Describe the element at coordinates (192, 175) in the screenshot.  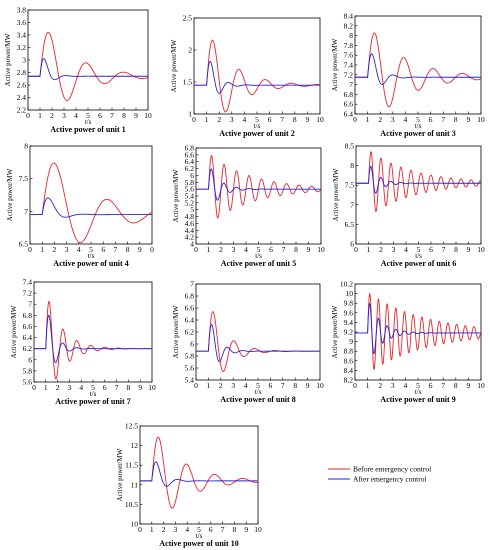
I see `y-tick-label: 6` at that location.